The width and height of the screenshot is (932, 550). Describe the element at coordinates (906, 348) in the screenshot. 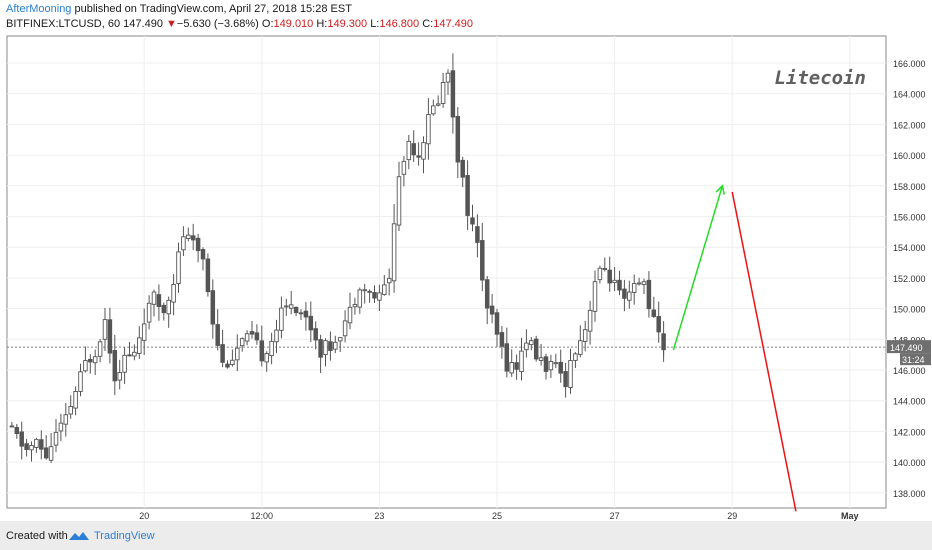

I see `last-price-label: 147.490` at that location.